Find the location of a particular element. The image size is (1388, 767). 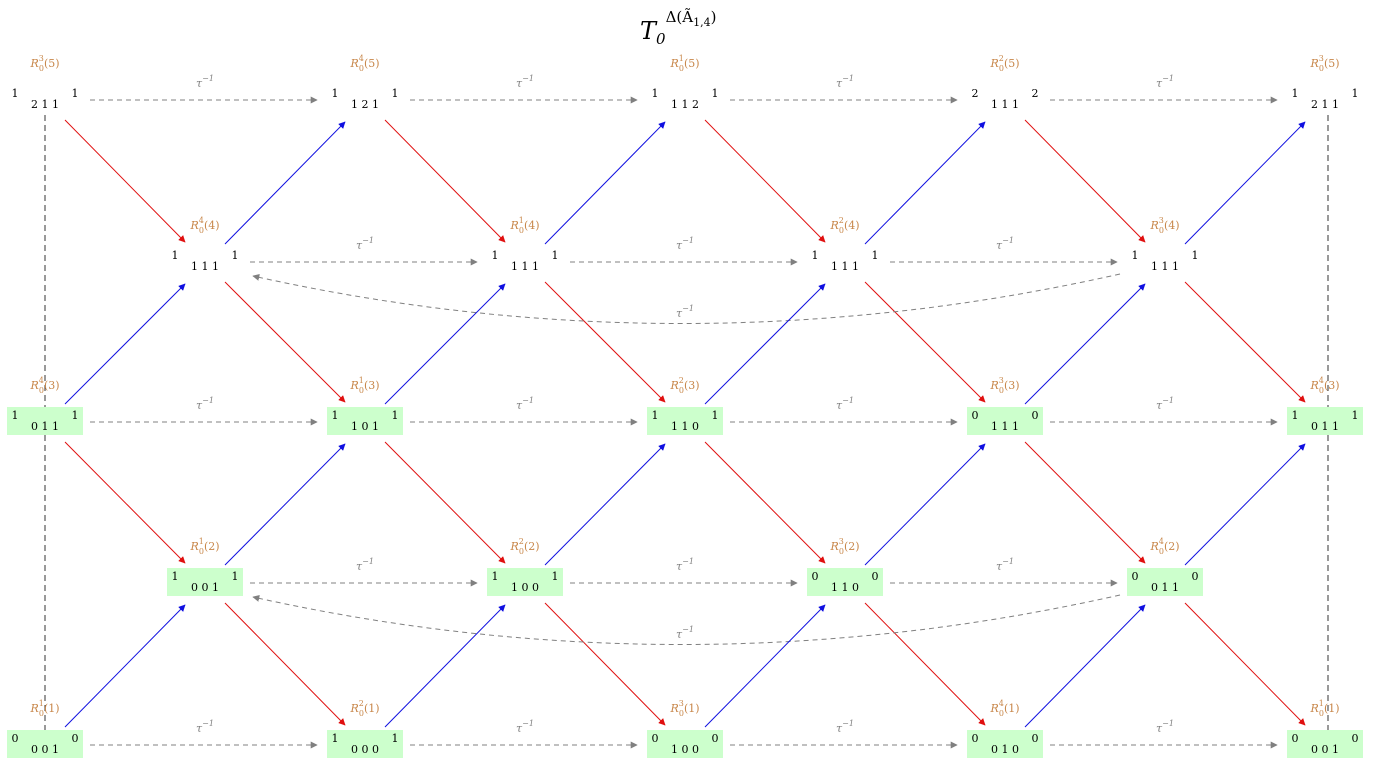

node-left: 2 is located at coordinates (975, 93).